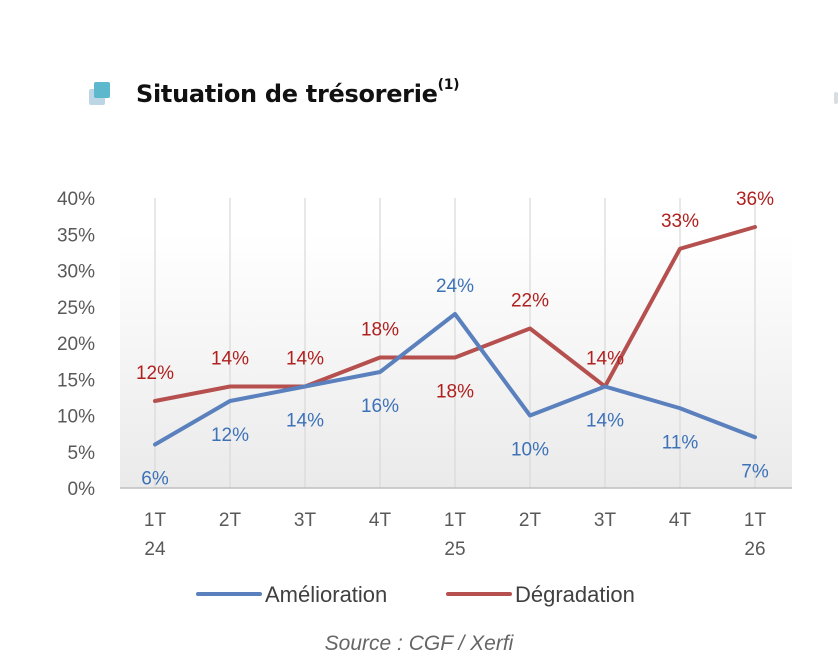 The width and height of the screenshot is (838, 668). I want to click on x-tick-label: 24, so click(155, 549).